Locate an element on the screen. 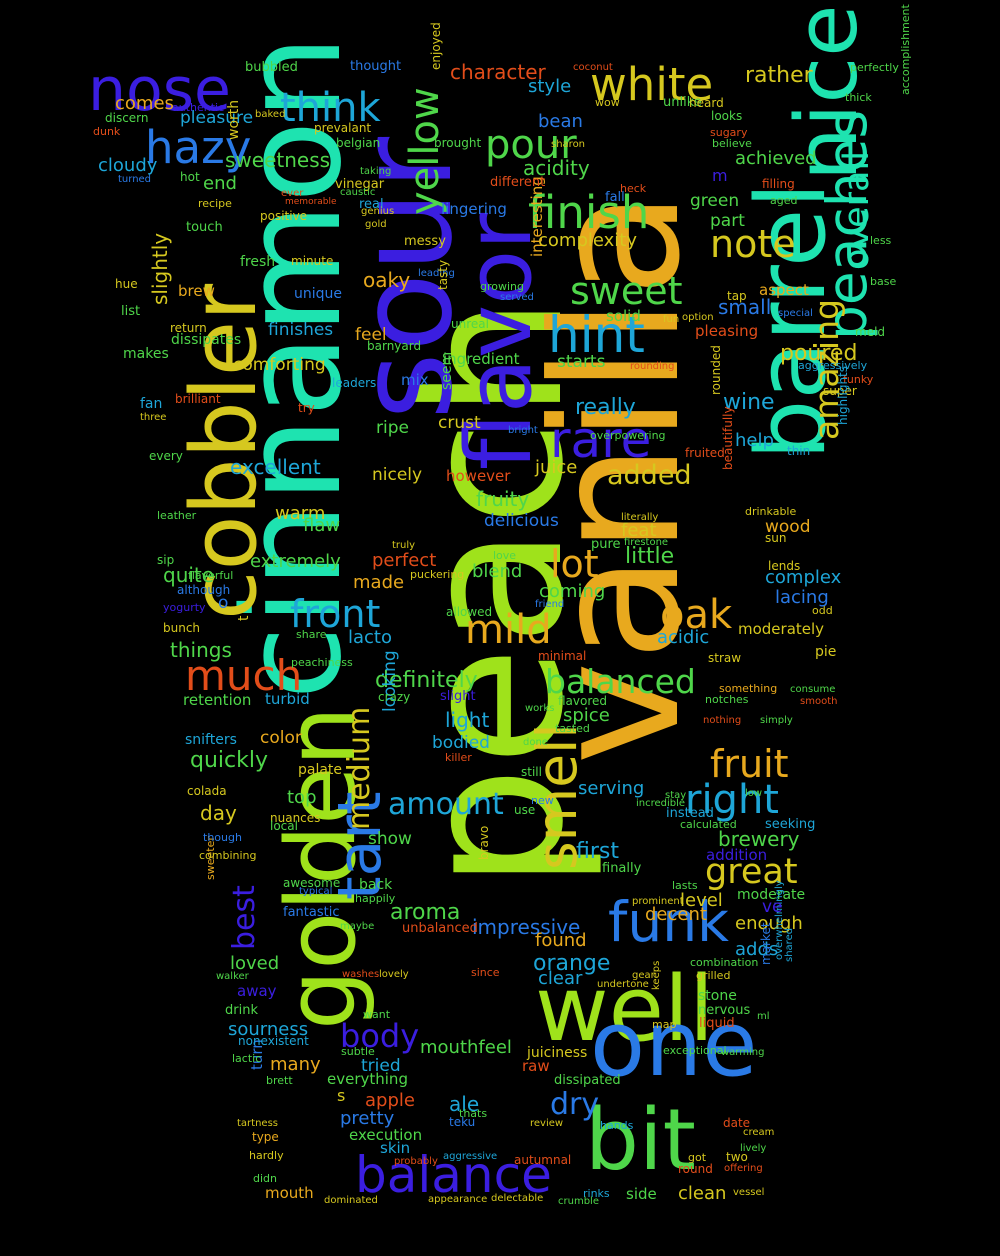 This screenshot has height=1256, width=1000. word-friend: friend is located at coordinates (550, 604).